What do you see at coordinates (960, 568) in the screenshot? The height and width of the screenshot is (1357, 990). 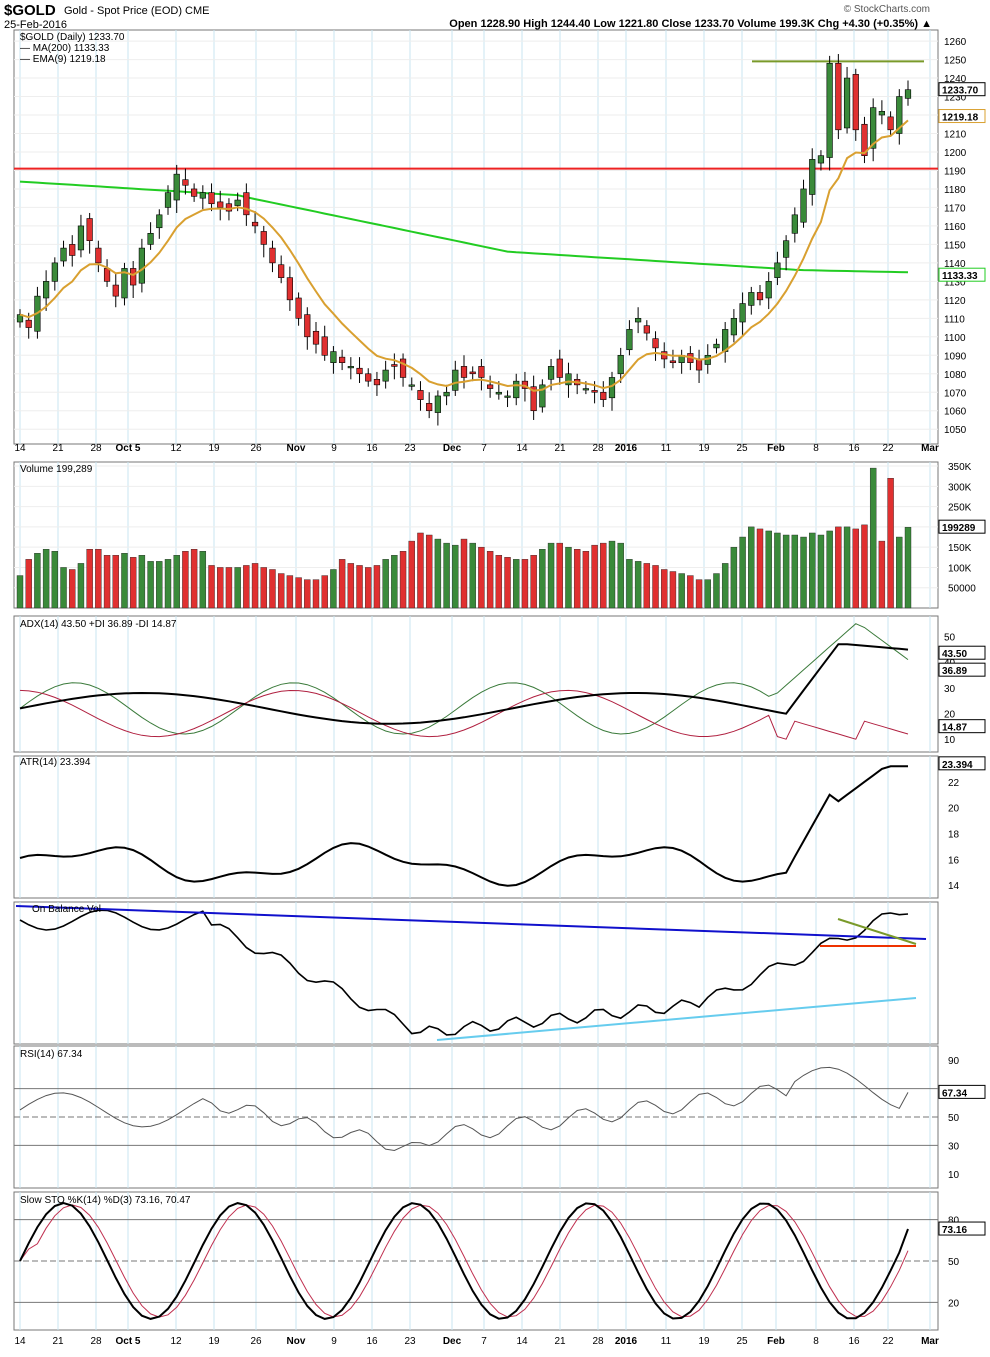 I see `volume-y-tick: 100K` at bounding box center [960, 568].